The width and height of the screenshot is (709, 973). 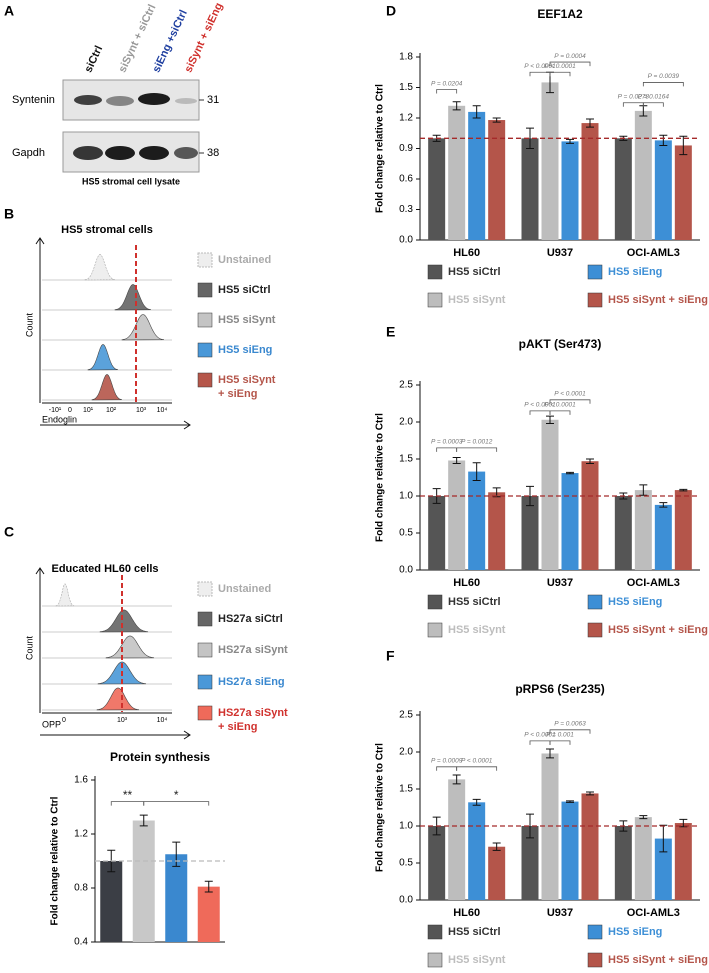 What do you see at coordinates (70, 410) in the screenshot?
I see `x-tick-label: 0` at bounding box center [70, 410].